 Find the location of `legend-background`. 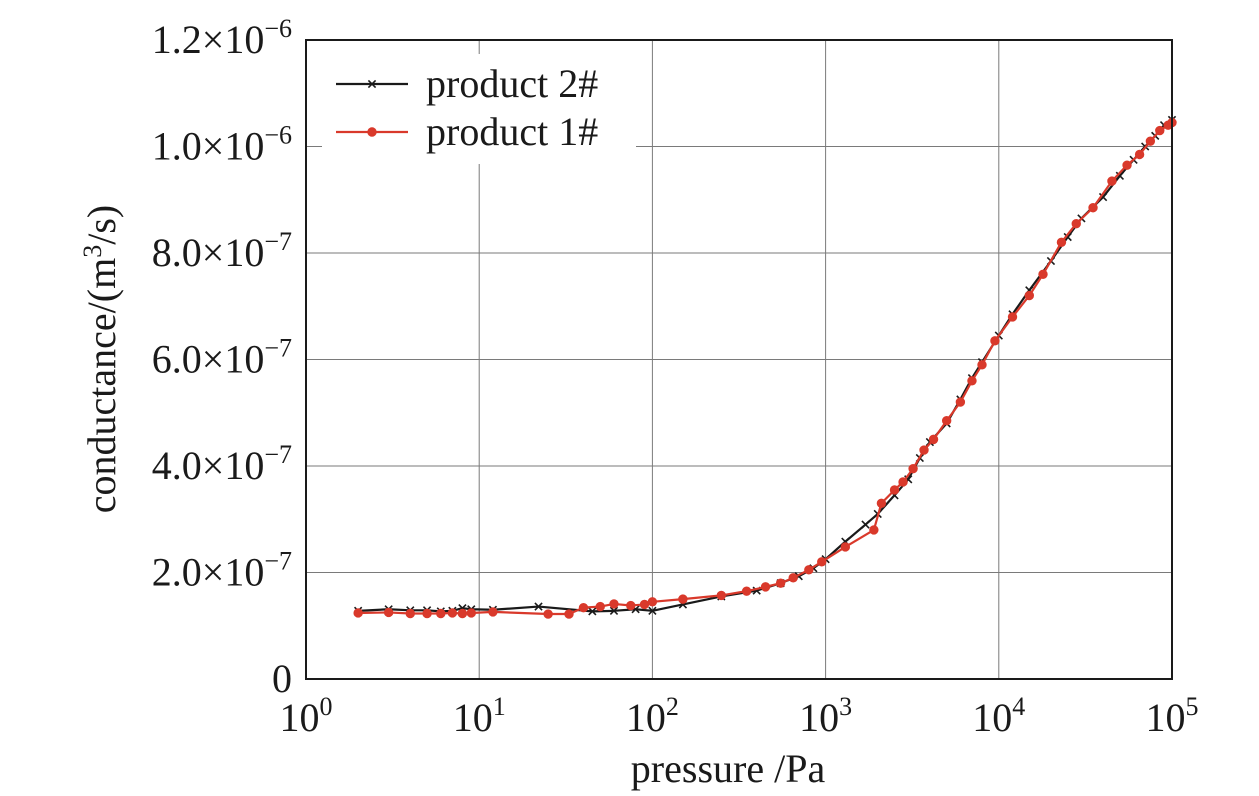

legend-background is located at coordinates (479, 109).